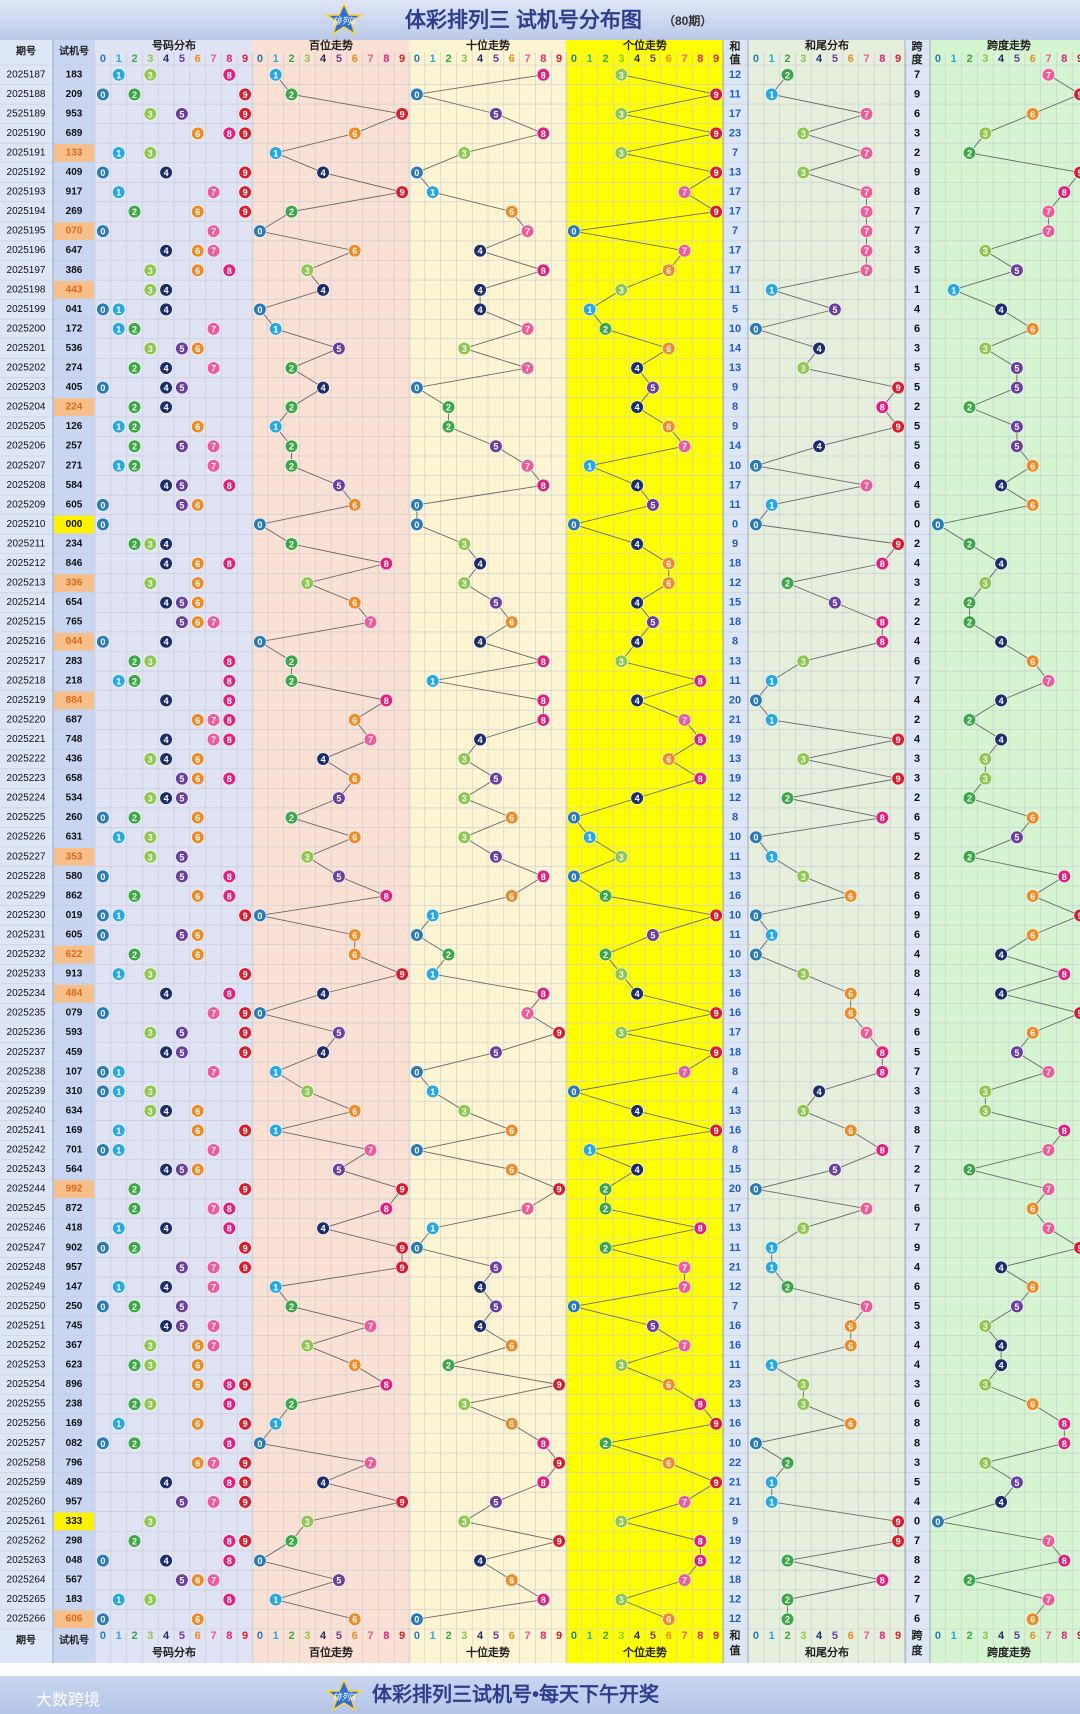 The width and height of the screenshot is (1080, 1714). What do you see at coordinates (118, 1287) in the screenshot?
I see `dist-ball-62-1-label: 1` at bounding box center [118, 1287].